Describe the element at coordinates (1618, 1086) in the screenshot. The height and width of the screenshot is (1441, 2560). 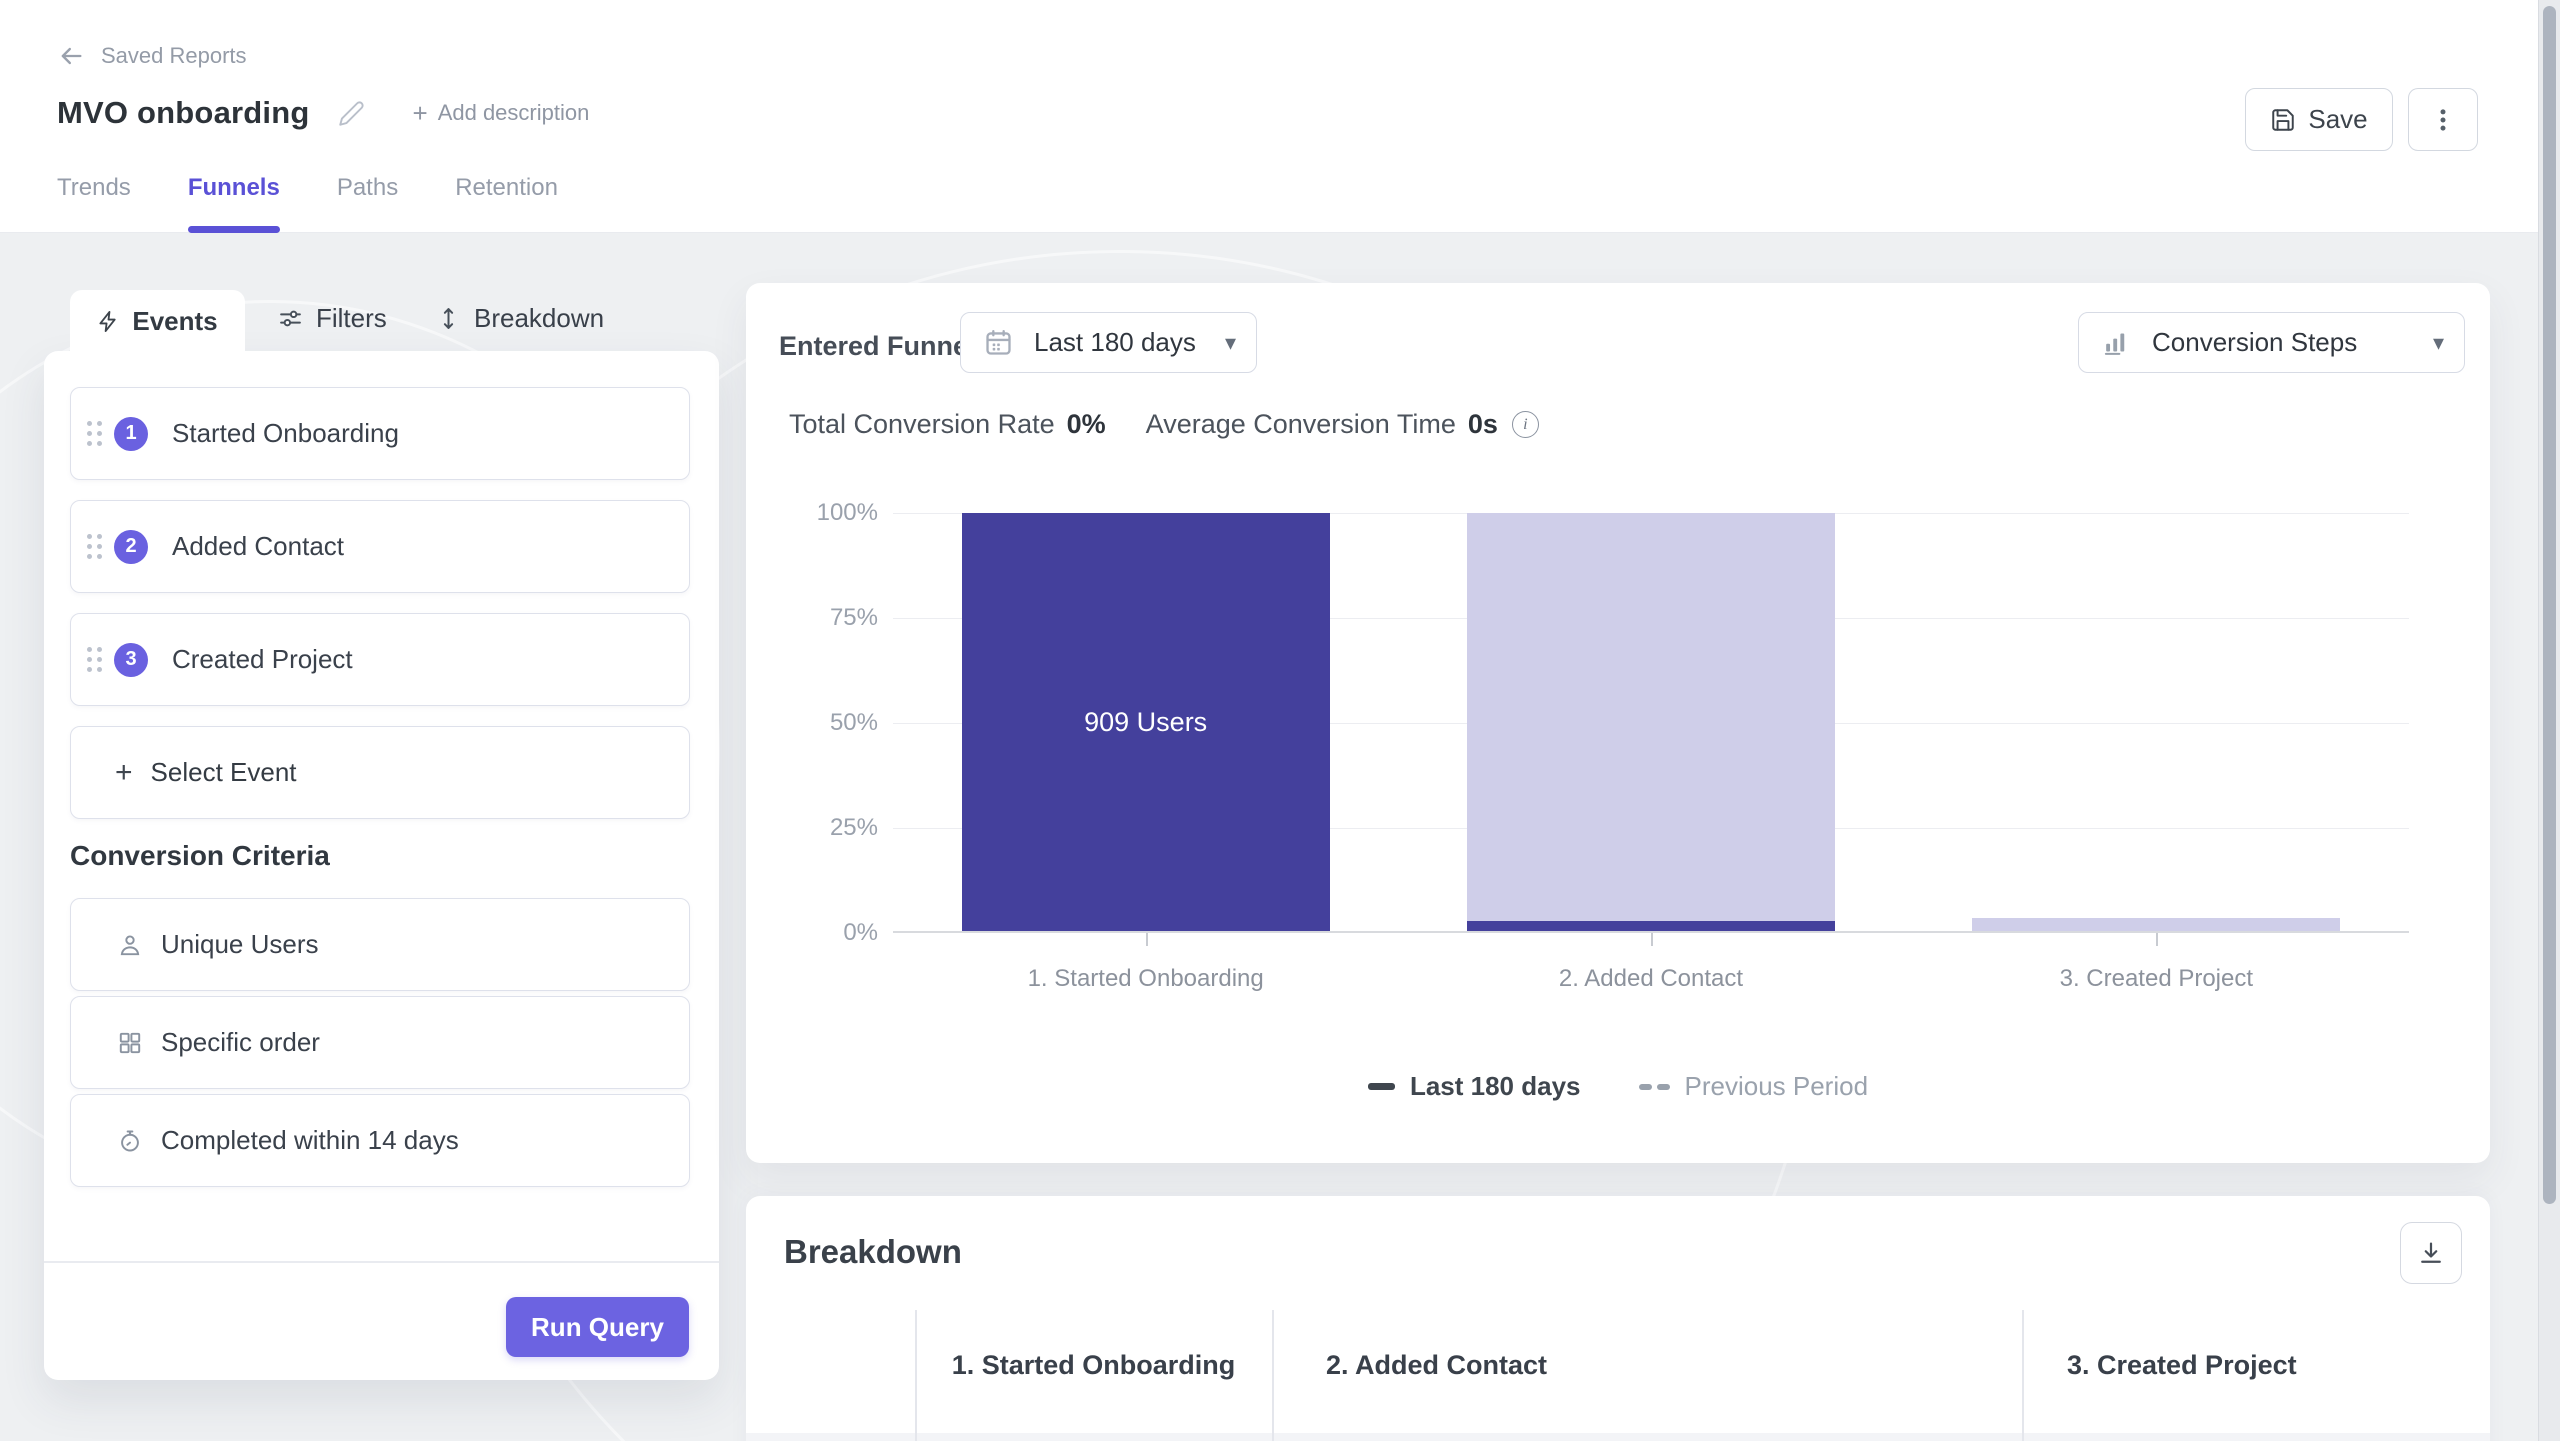
I see `chart-legend: Last 180 days Previous Period` at that location.